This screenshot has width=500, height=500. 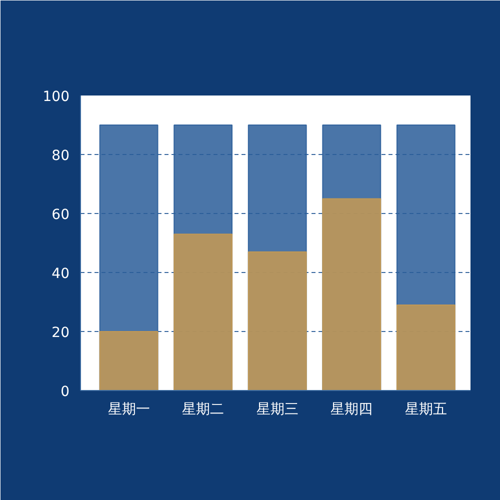 What do you see at coordinates (203, 410) in the screenshot?
I see `x-tick-label: 星期二` at bounding box center [203, 410].